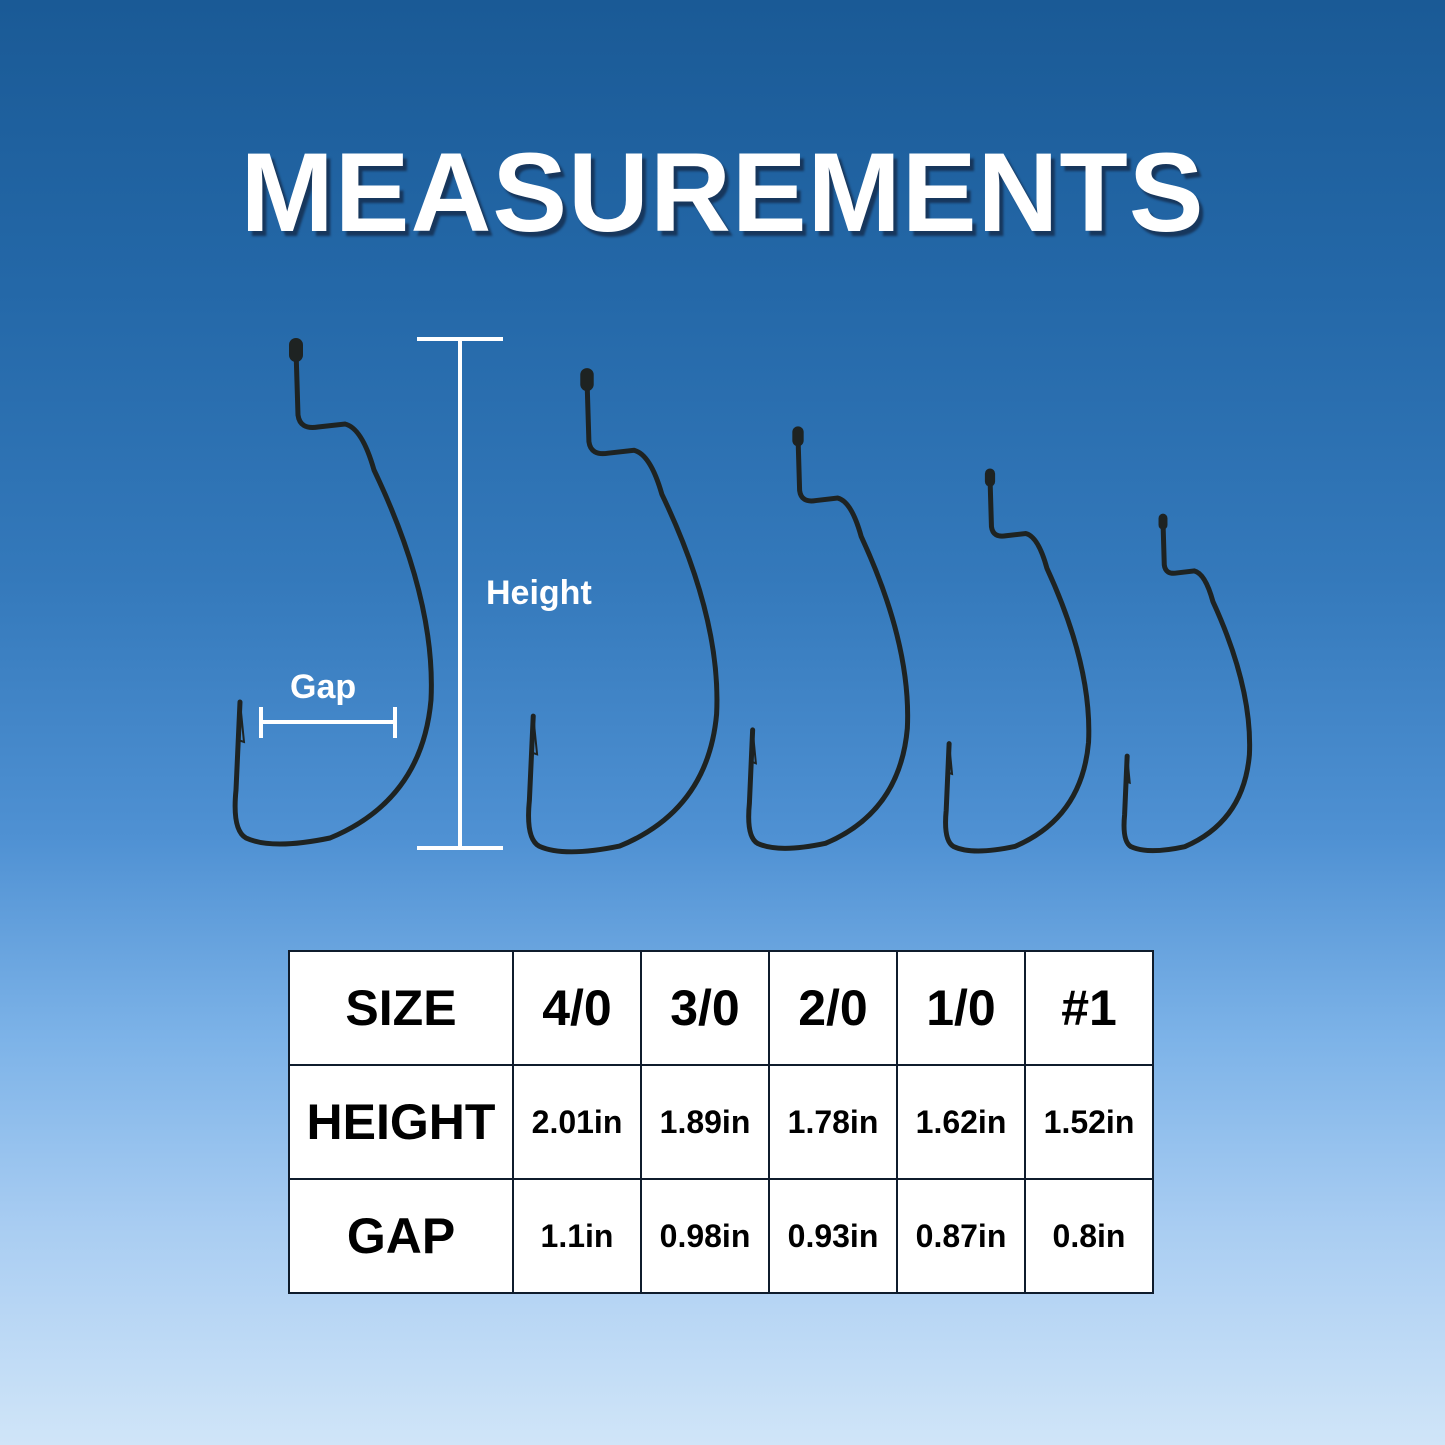 Image resolution: width=1445 pixels, height=1445 pixels. Describe the element at coordinates (1089, 1122) in the screenshot. I see `height-cell: 1.52in` at that location.